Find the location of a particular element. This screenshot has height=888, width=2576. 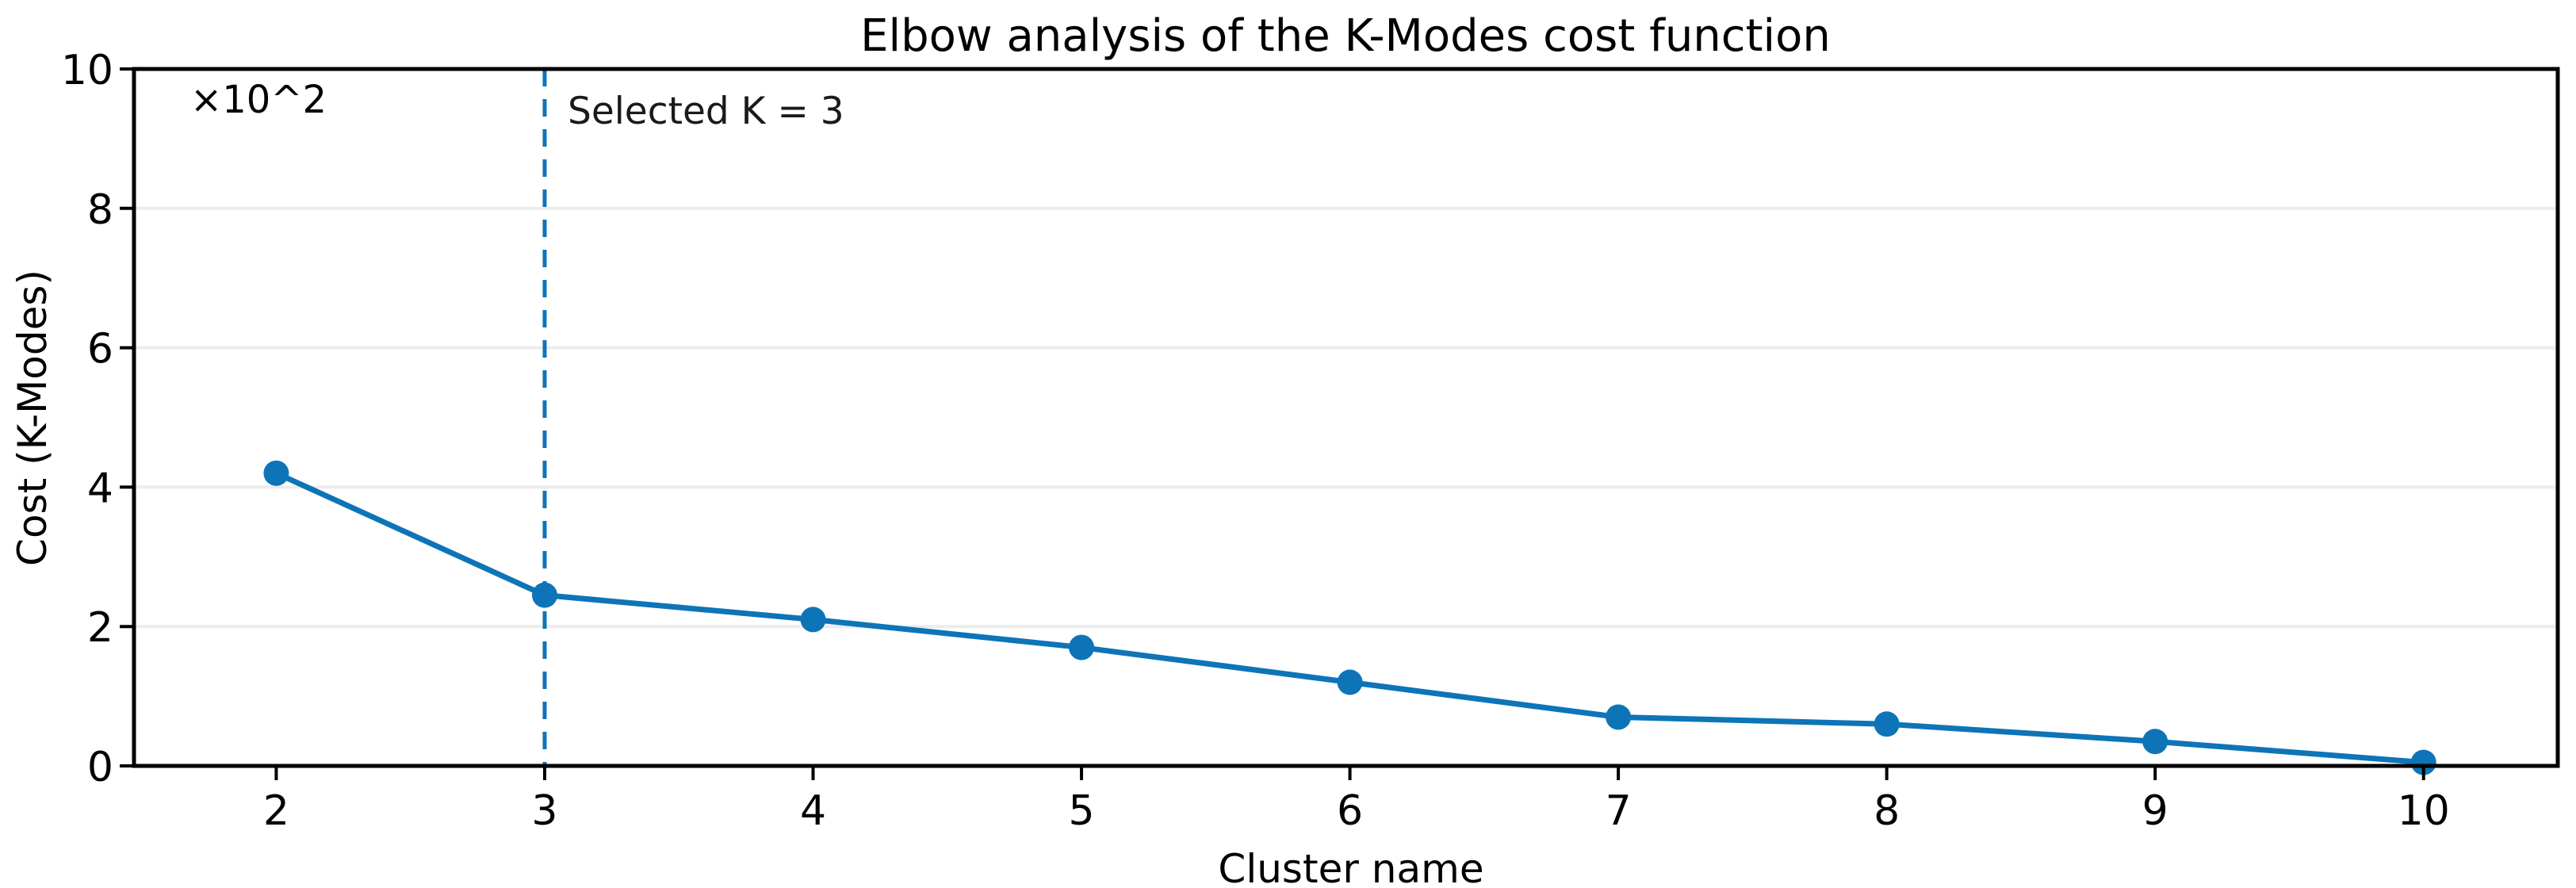

x-tick-label: 8 is located at coordinates (1887, 811).